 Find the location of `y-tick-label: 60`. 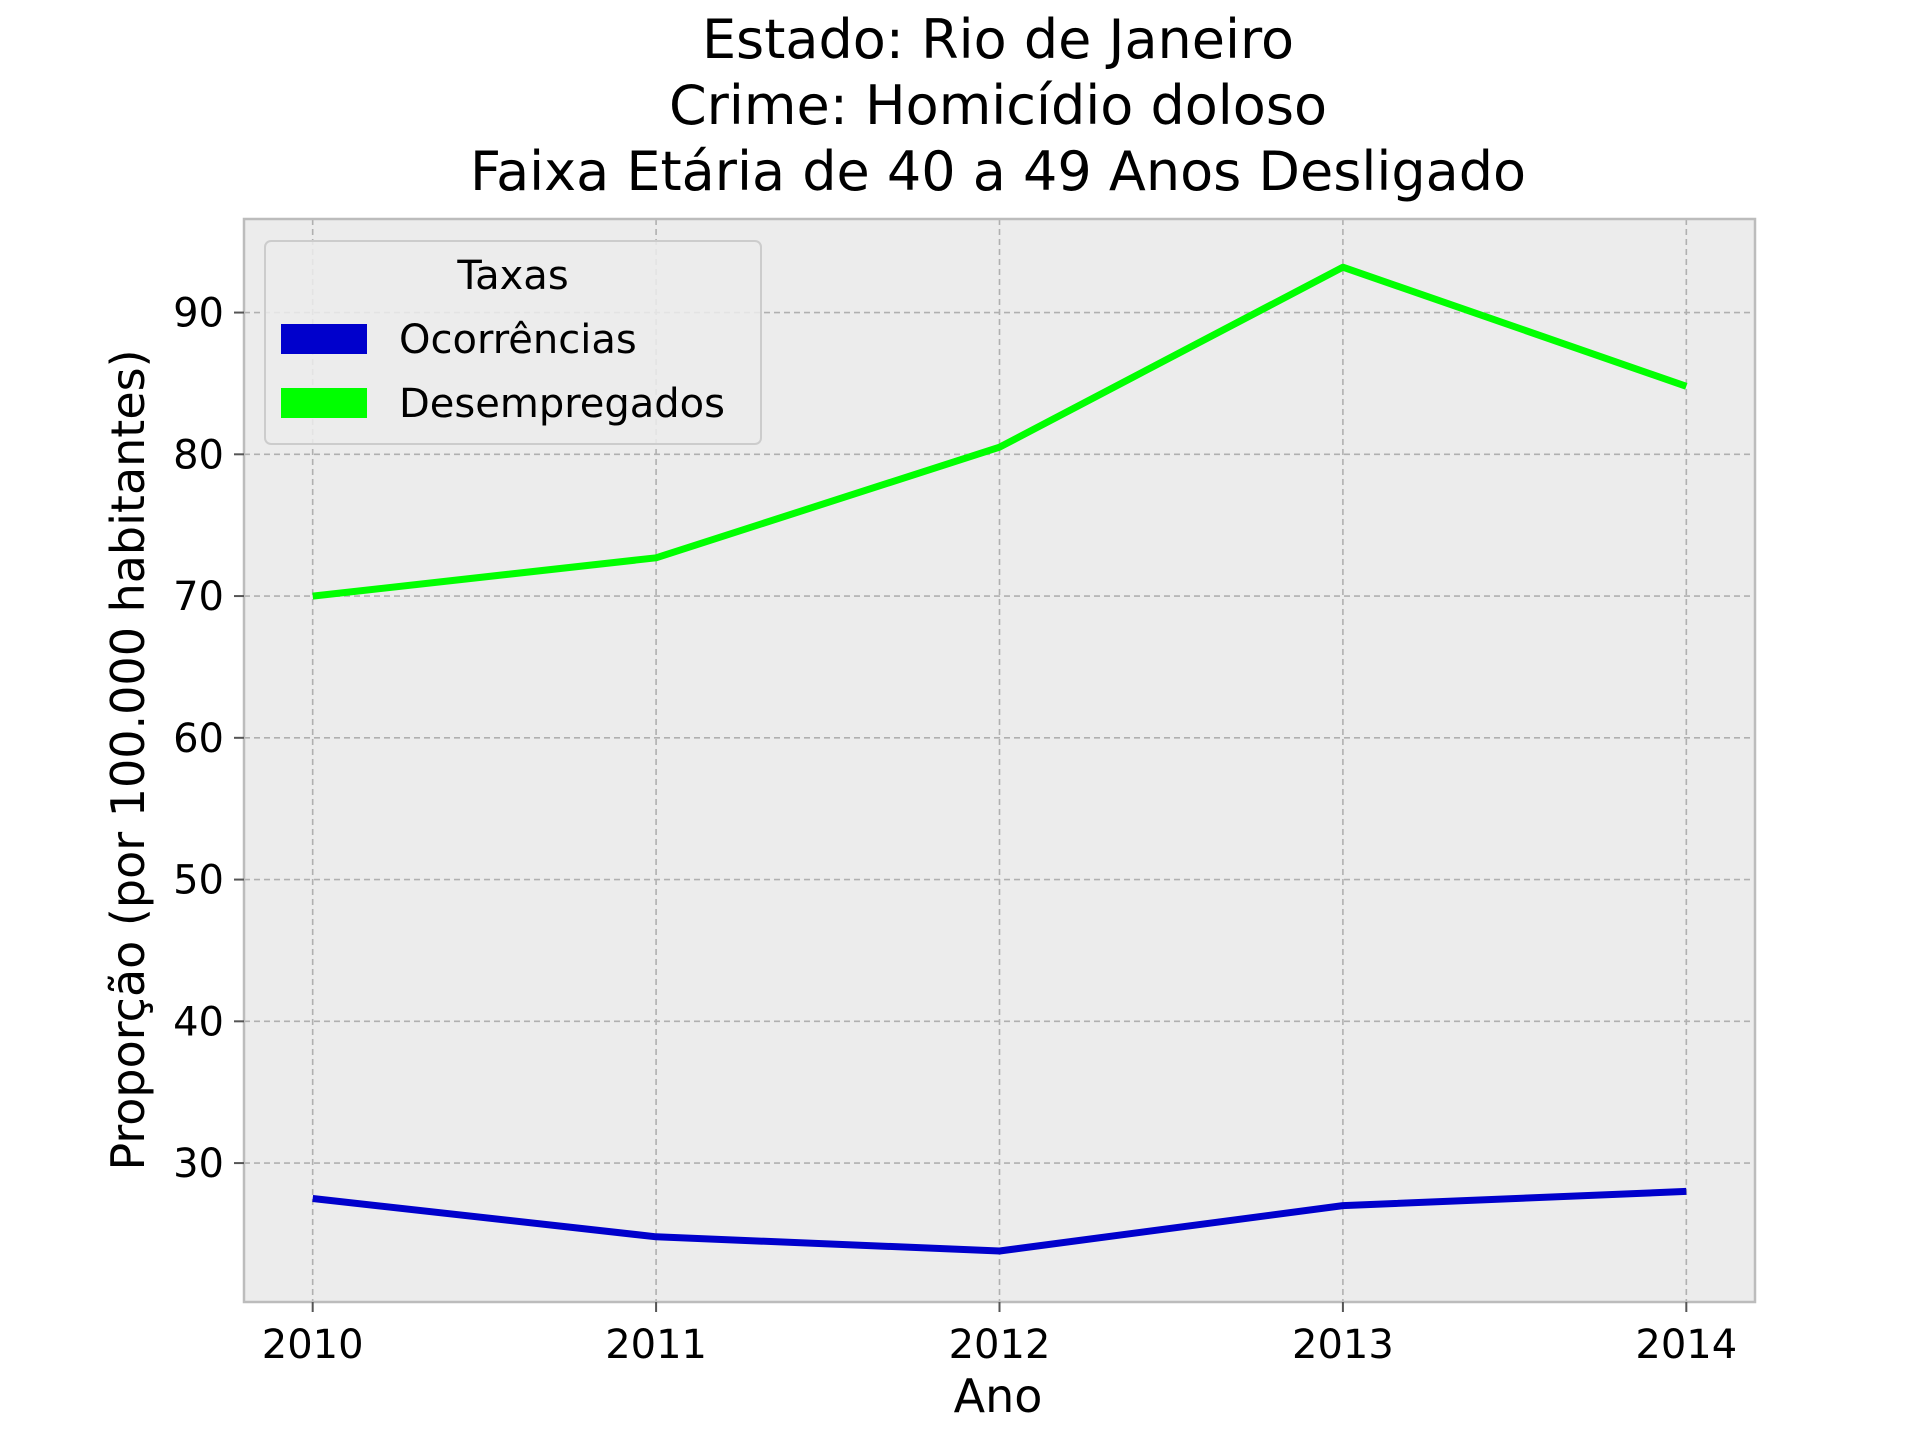

y-tick-label: 60 is located at coordinates (198, 739).